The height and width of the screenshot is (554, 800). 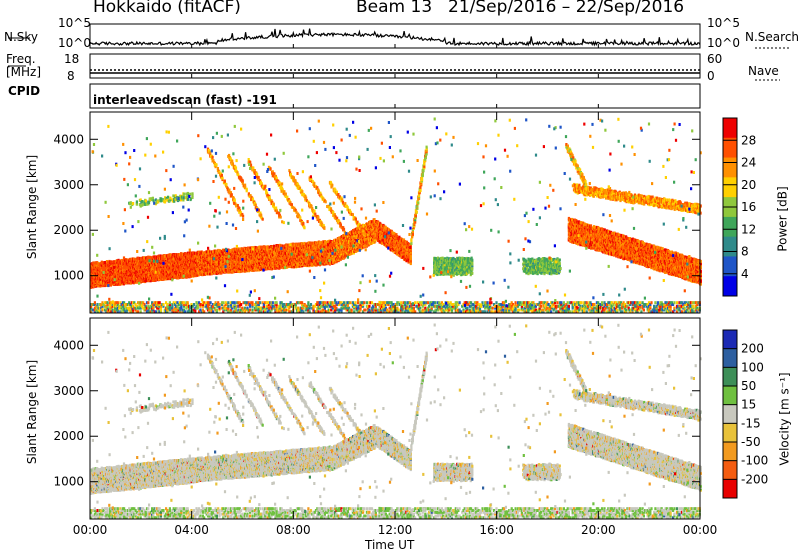 What do you see at coordinates (21, 59) in the screenshot?
I see `freq-label: Freq.` at bounding box center [21, 59].